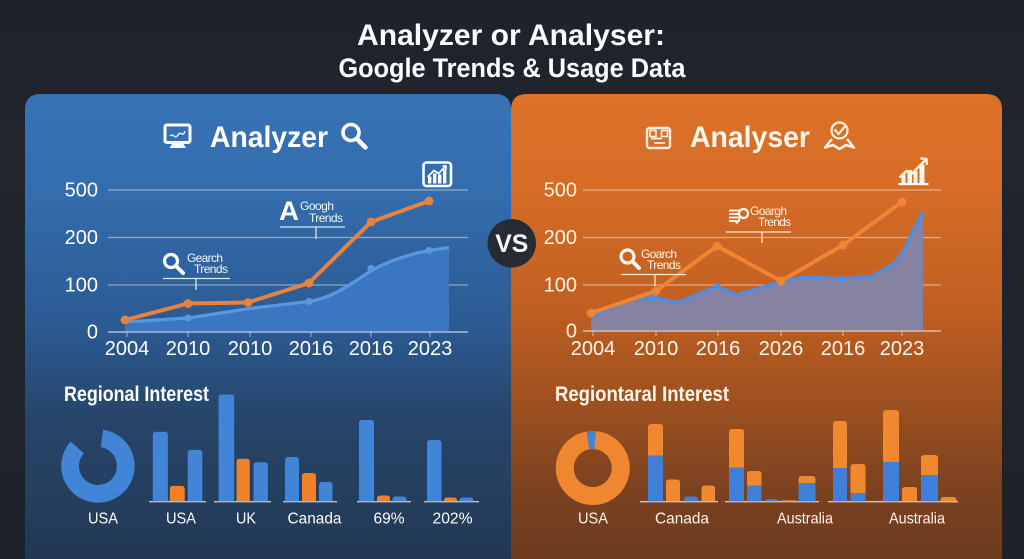 This screenshot has height=559, width=1024. I want to click on svg-text: Analyzer or Analyser:, so click(511, 35).